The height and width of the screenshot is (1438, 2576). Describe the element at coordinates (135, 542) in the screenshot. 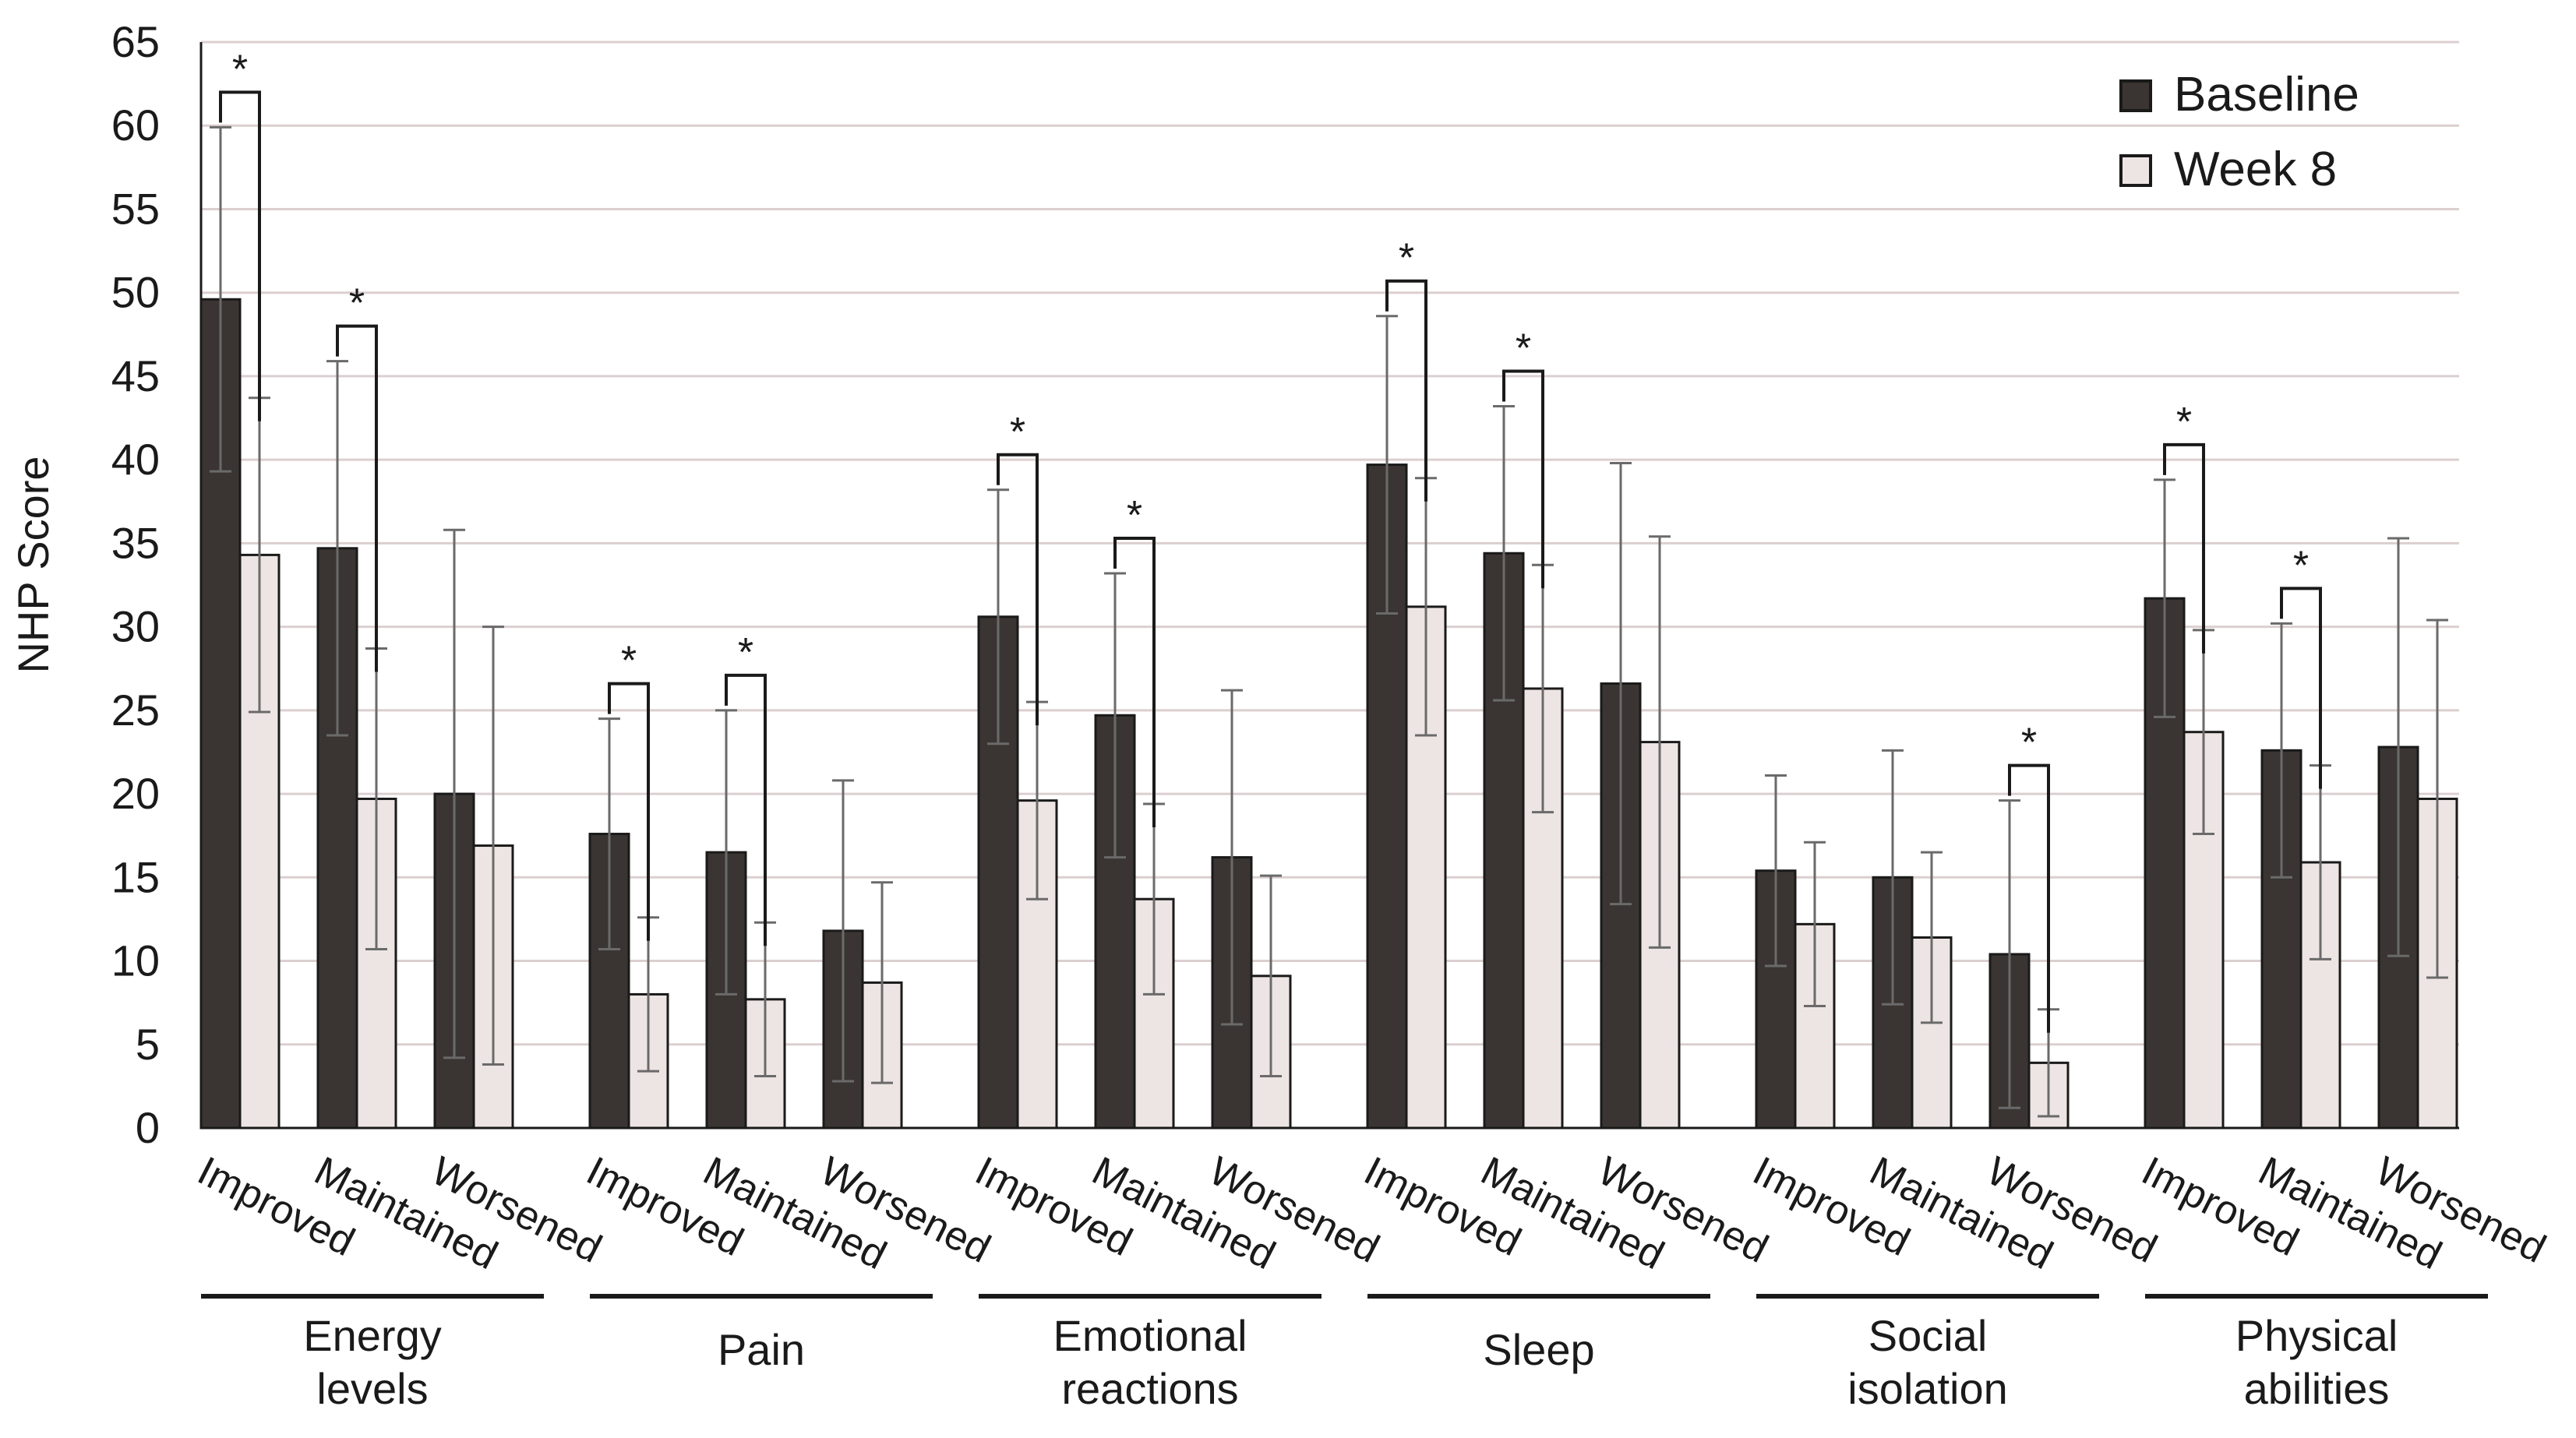

I see `y-tick-label: 35` at that location.